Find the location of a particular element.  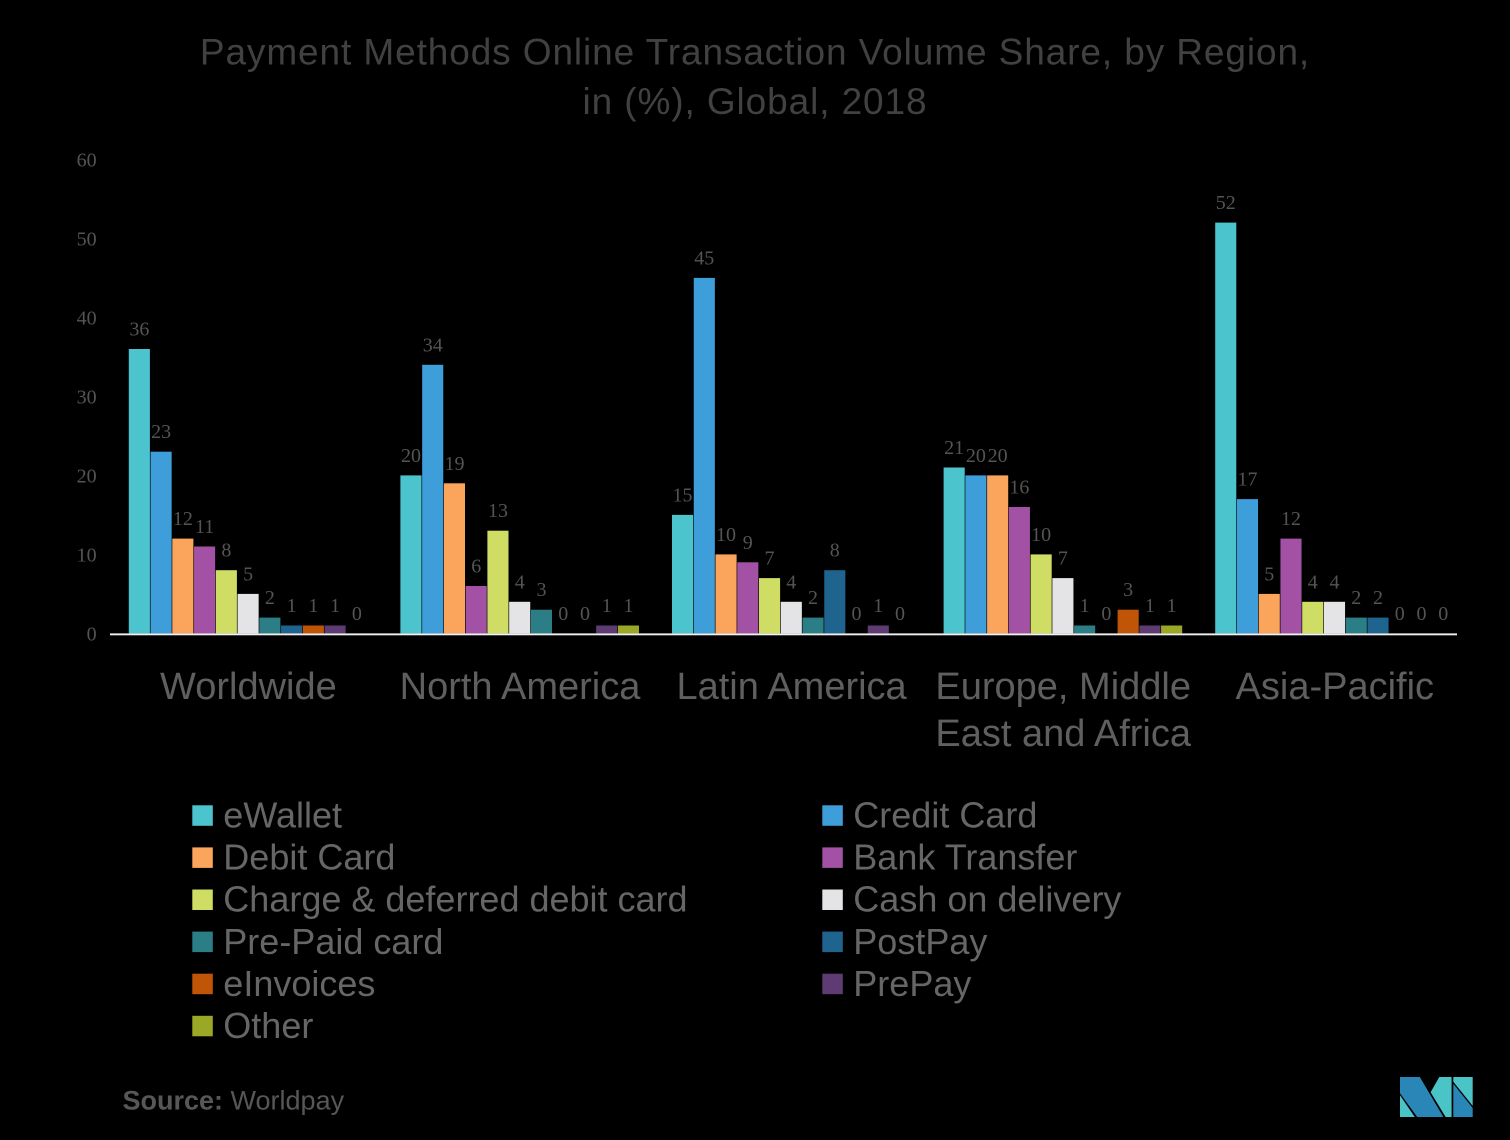

svg-text: eWallet is located at coordinates (282, 815).